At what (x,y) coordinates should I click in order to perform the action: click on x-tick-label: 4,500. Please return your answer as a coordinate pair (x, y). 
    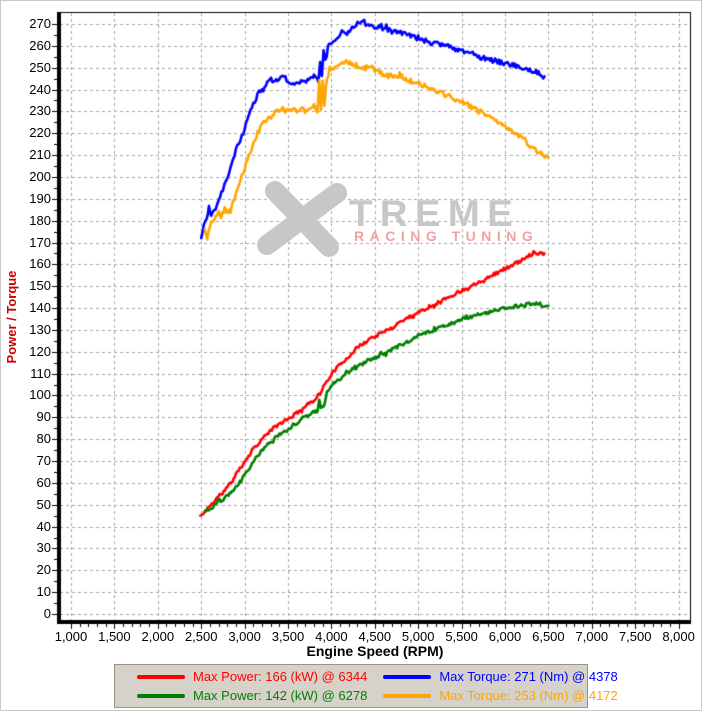
    Looking at the image, I should click on (375, 636).